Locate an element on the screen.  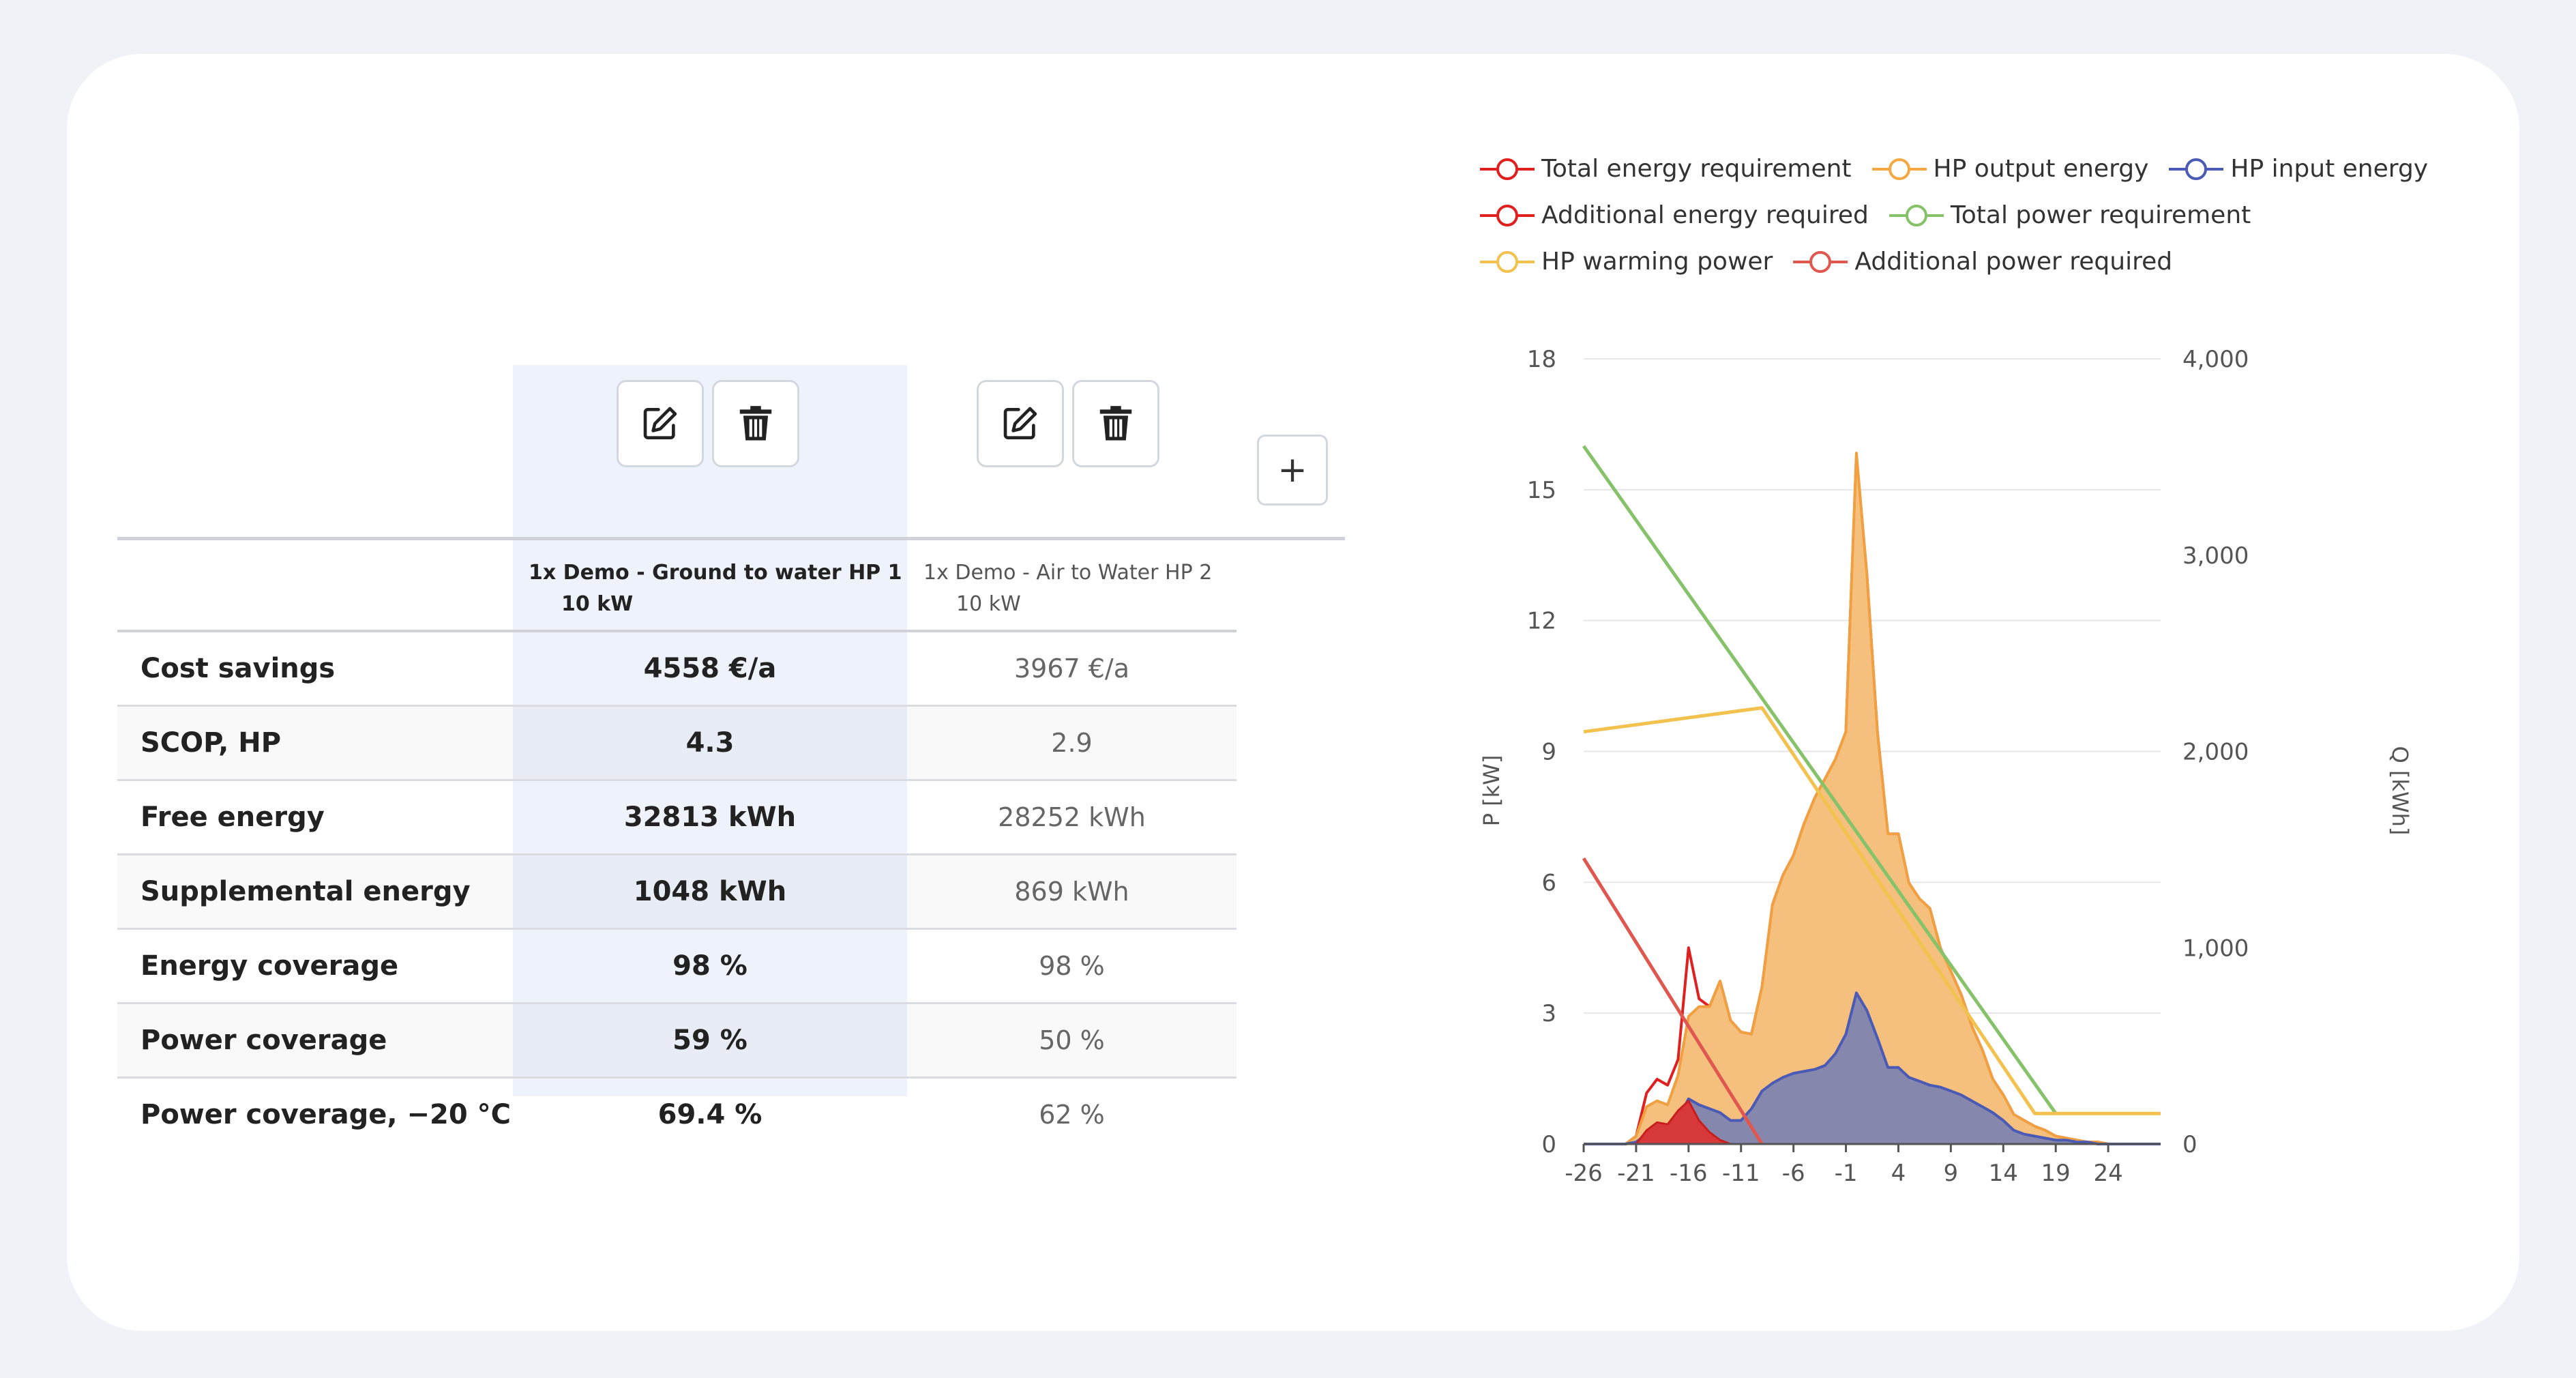
y-right-tick-label: 3,000 is located at coordinates (2215, 556).